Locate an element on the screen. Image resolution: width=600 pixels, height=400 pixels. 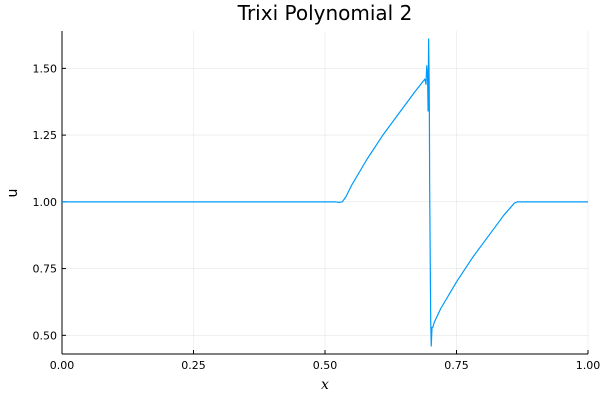
y-tick-label: 1.25 is located at coordinates (45, 135).